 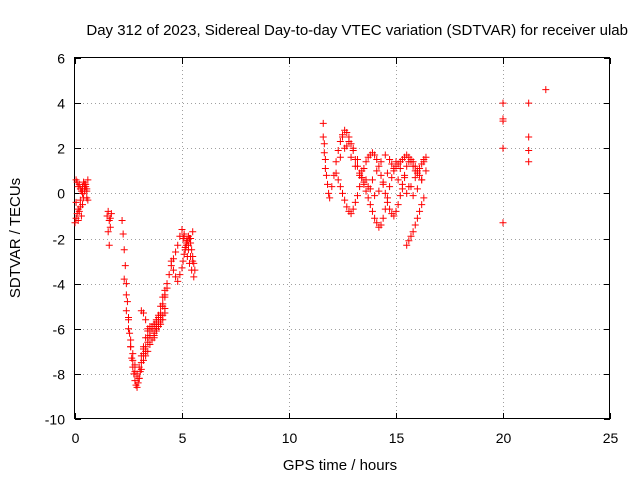 I want to click on y-tick-label: -4, so click(x=59, y=285).